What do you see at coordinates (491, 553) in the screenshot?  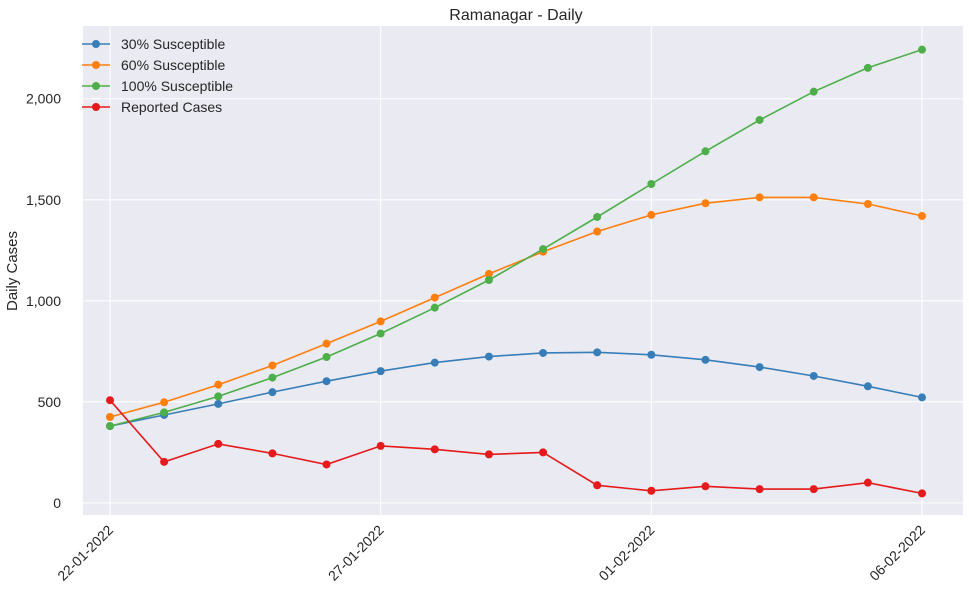 I see `x-tick-labels: 22-01-2022 27-01-2022 01-02-2022 06-02-2022` at bounding box center [491, 553].